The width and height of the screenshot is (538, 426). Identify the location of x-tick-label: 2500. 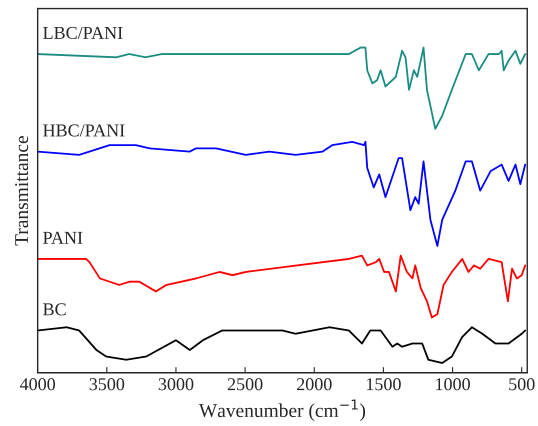
(245, 384).